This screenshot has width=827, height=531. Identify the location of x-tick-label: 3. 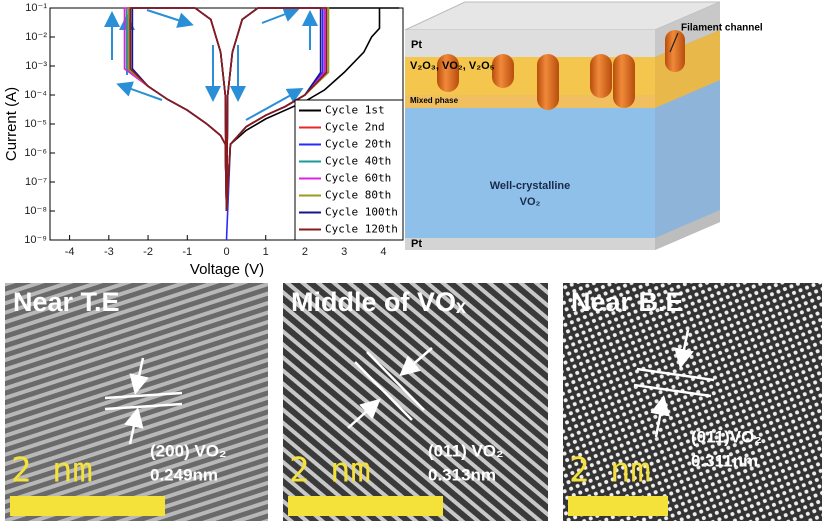
(344, 252).